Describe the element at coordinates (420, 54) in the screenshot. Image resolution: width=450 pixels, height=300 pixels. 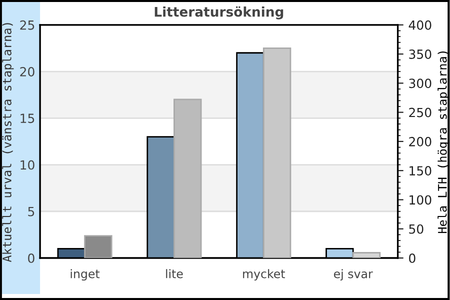
I see `y2-tick-label: 350` at that location.